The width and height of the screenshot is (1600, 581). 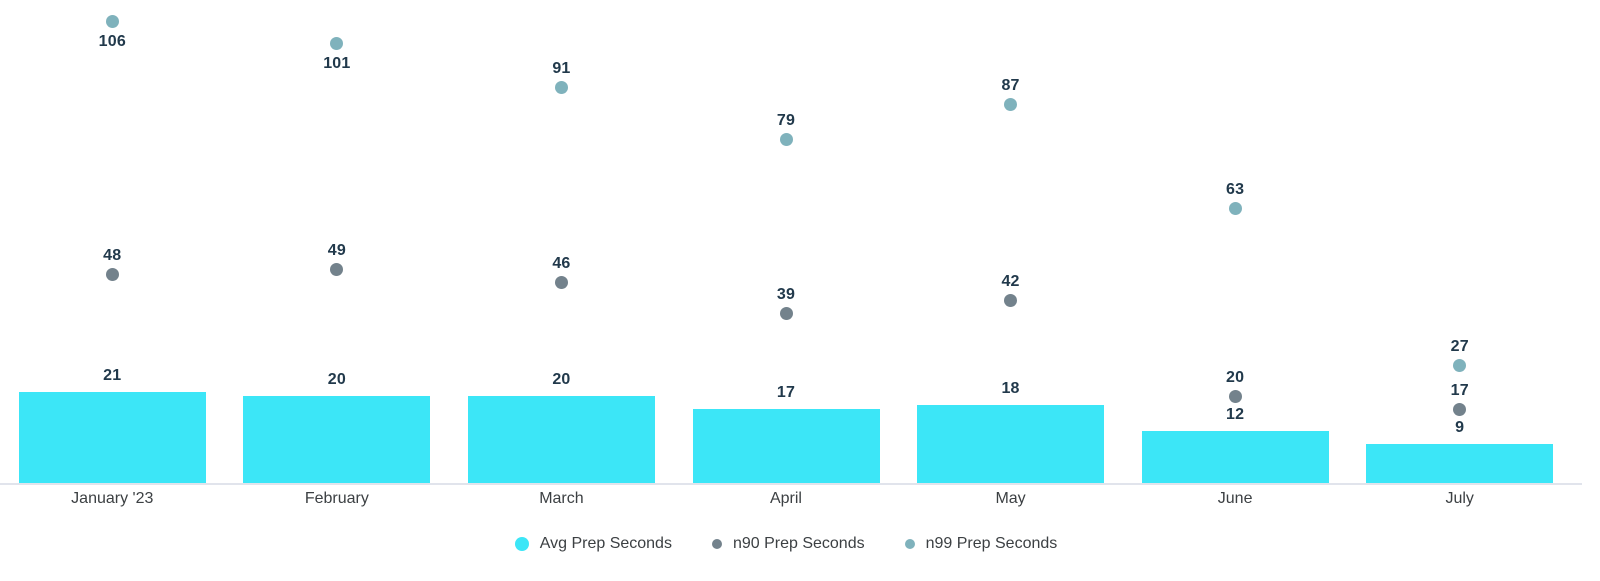 I want to click on bar-value-label: 12, so click(x=1235, y=414).